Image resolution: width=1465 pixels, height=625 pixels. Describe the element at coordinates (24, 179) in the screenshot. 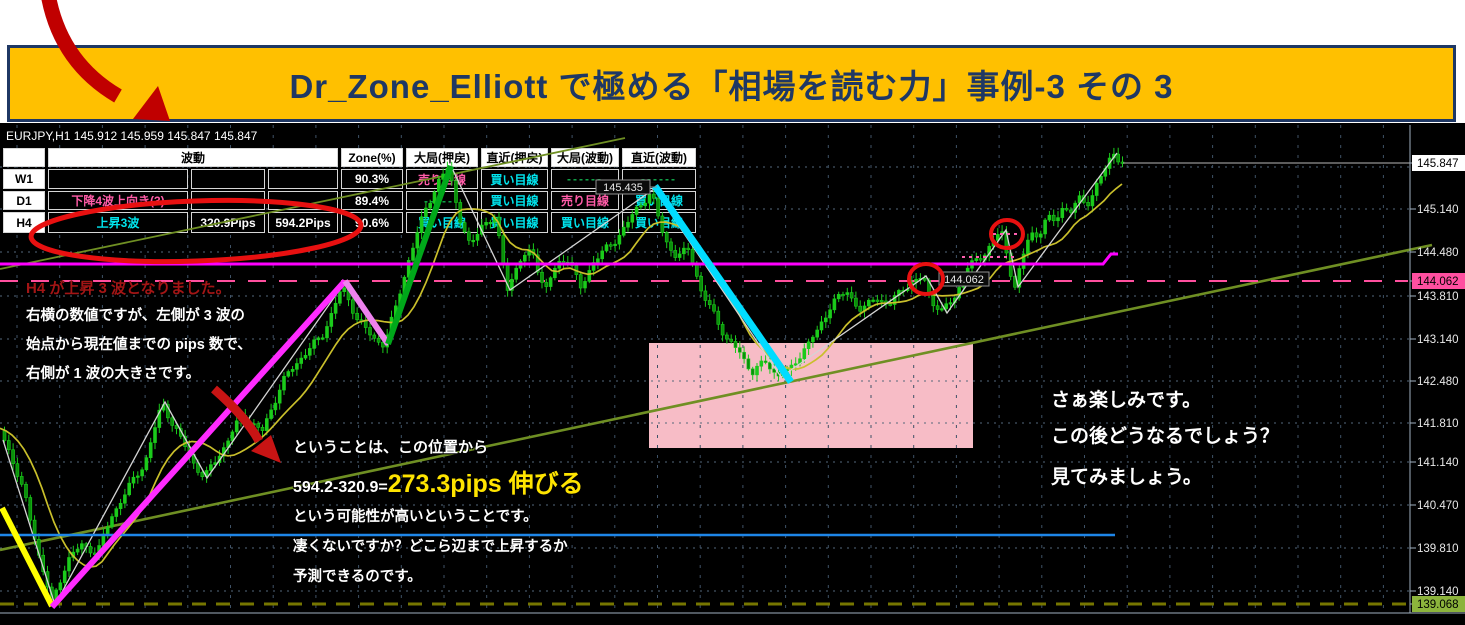

I see `row-label-w1: W1` at that location.